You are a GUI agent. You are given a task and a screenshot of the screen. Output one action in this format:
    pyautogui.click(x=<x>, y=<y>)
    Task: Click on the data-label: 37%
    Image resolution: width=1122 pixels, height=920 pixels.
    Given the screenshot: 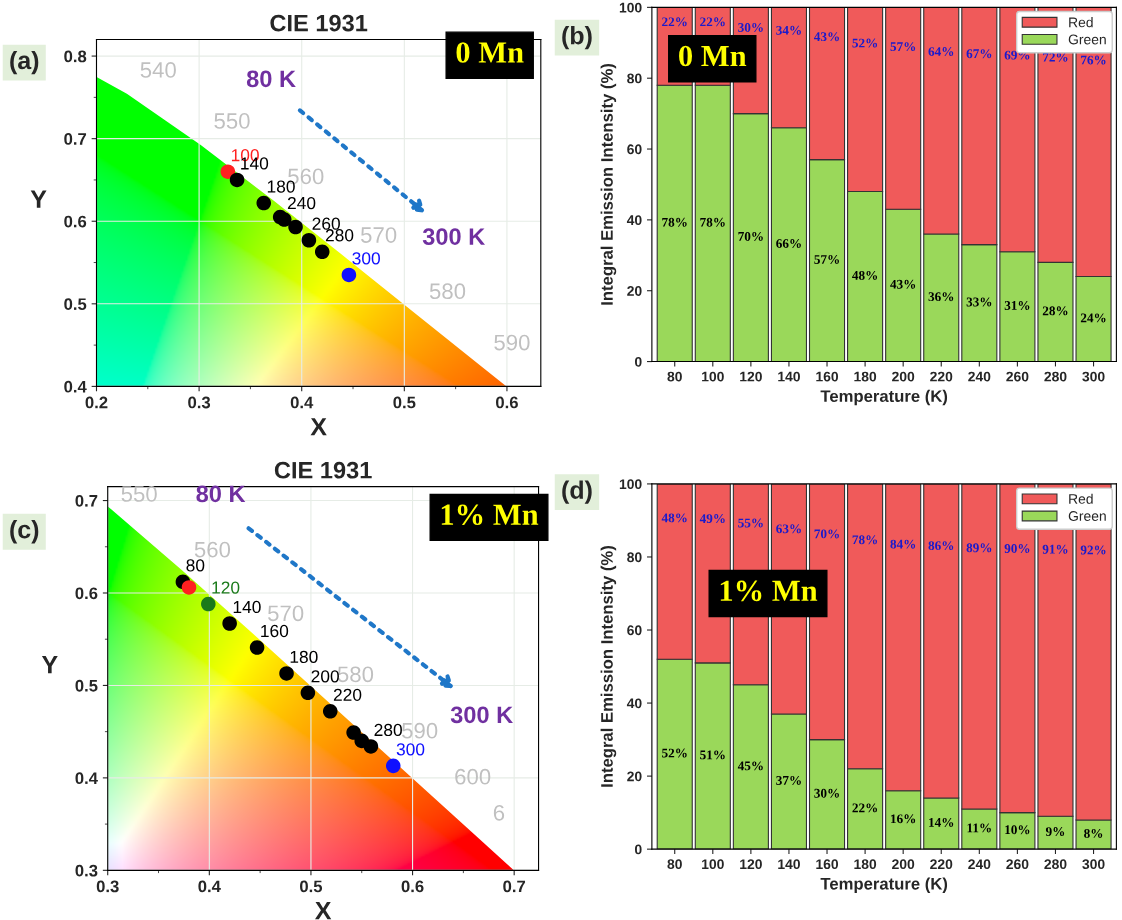 What is the action you would take?
    pyautogui.click(x=788, y=780)
    